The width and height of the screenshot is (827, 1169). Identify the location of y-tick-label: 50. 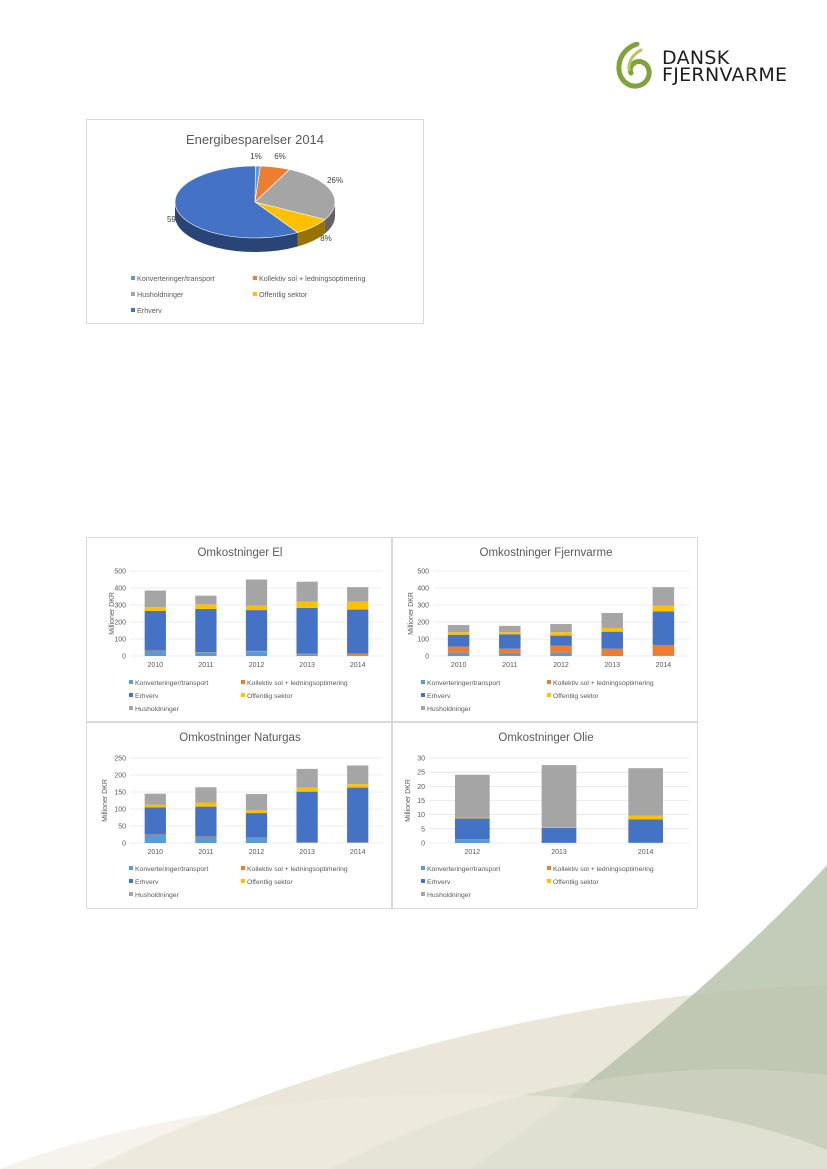
(122, 827).